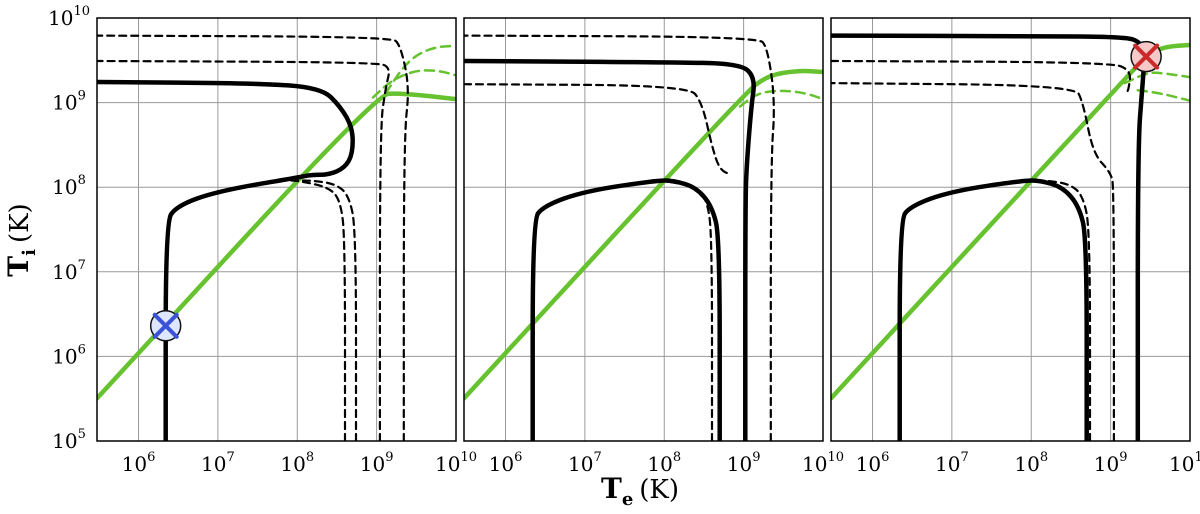 The image size is (1200, 514). I want to click on x-axis-label-sub: e, so click(627, 499).